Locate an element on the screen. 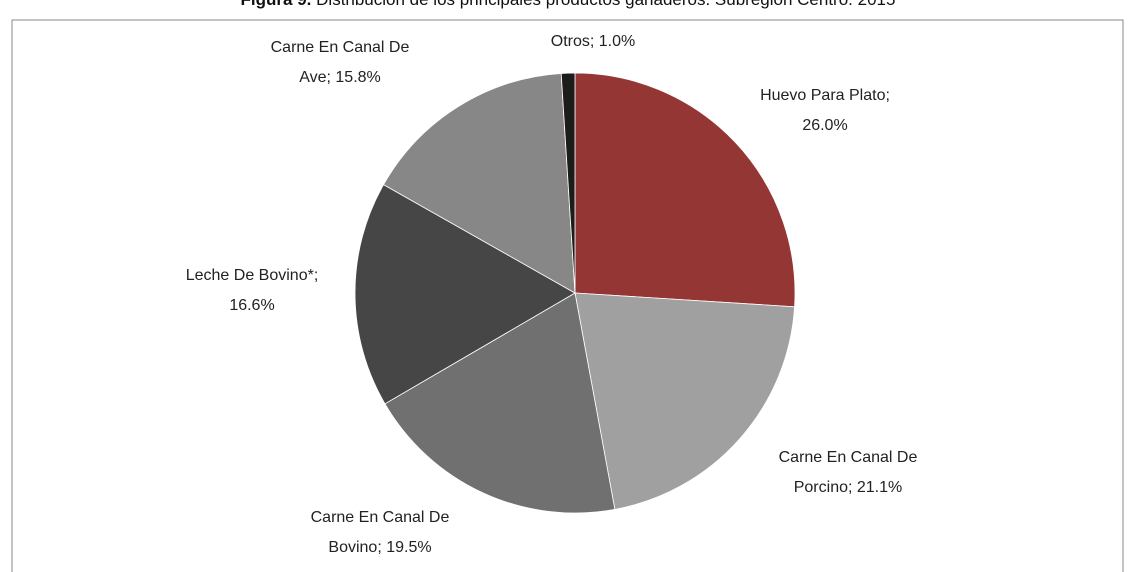 The width and height of the screenshot is (1136, 572). data-label-line: 26.0% is located at coordinates (824, 125).